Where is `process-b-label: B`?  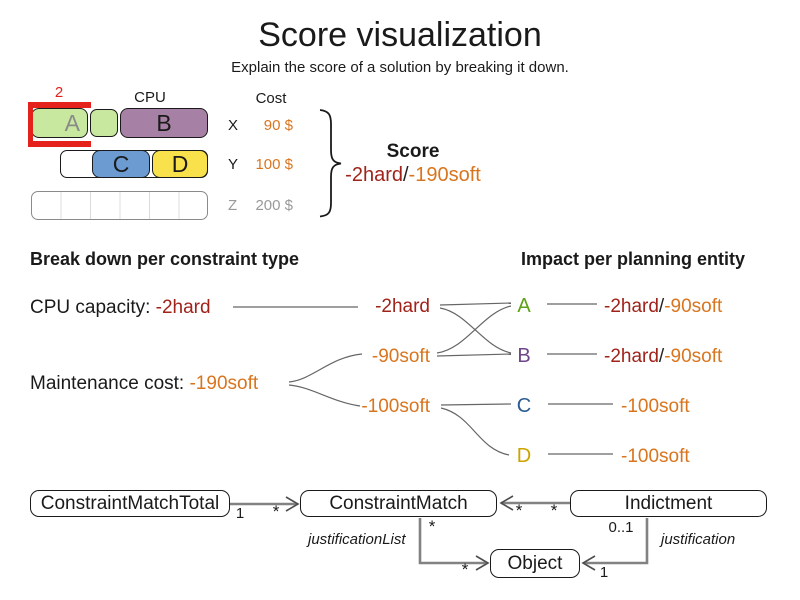 process-b-label: B is located at coordinates (164, 122).